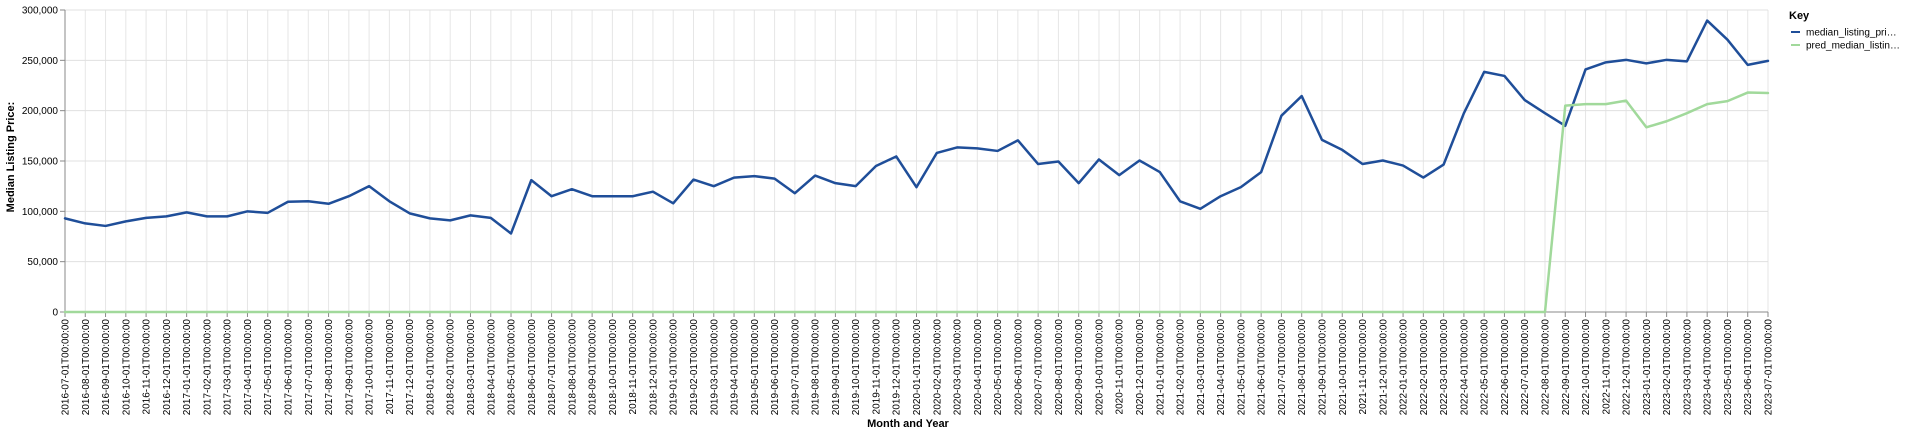 The image size is (1920, 434). What do you see at coordinates (491, 367) in the screenshot?
I see `x-tick-label: 2018-04-01T00:00:00` at bounding box center [491, 367].